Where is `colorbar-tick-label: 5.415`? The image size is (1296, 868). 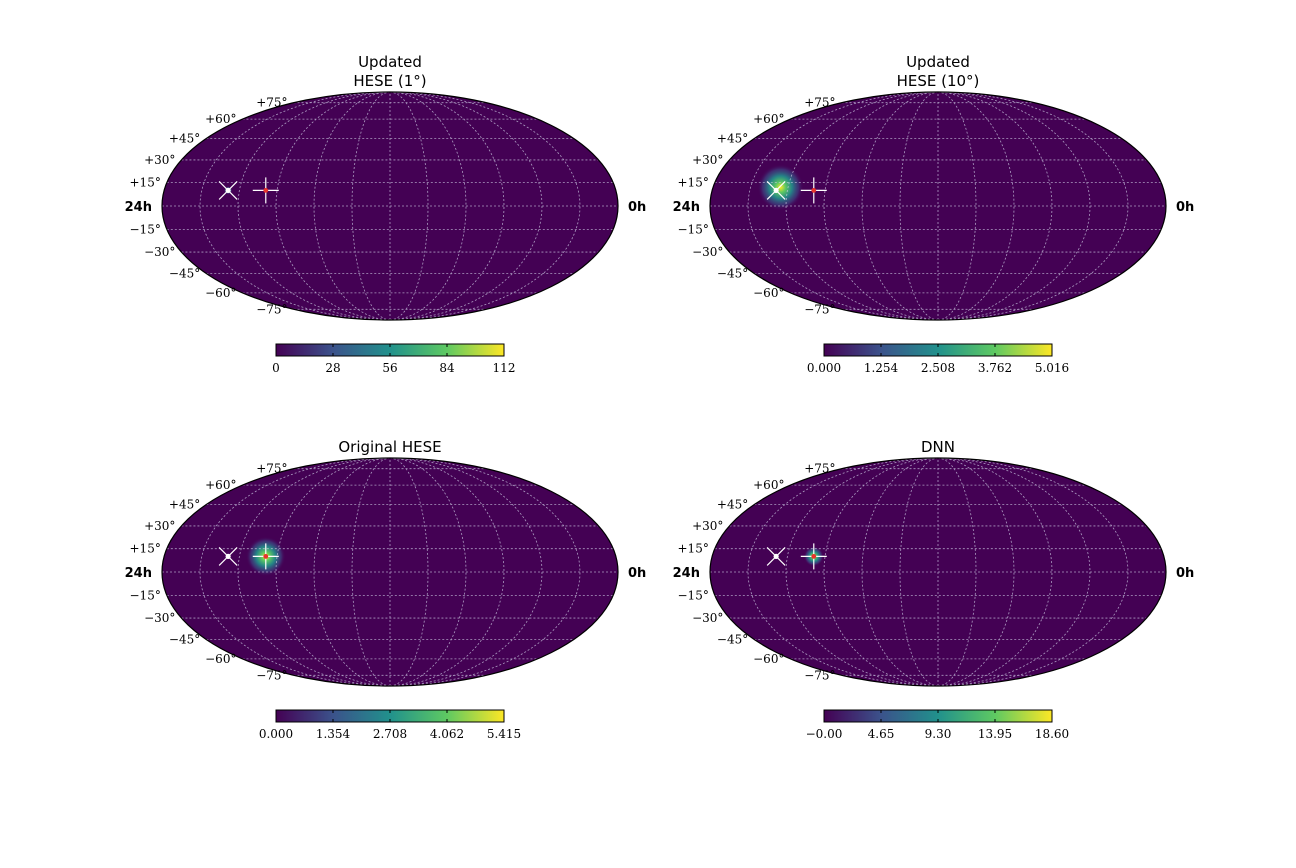 colorbar-tick-label: 5.415 is located at coordinates (504, 734).